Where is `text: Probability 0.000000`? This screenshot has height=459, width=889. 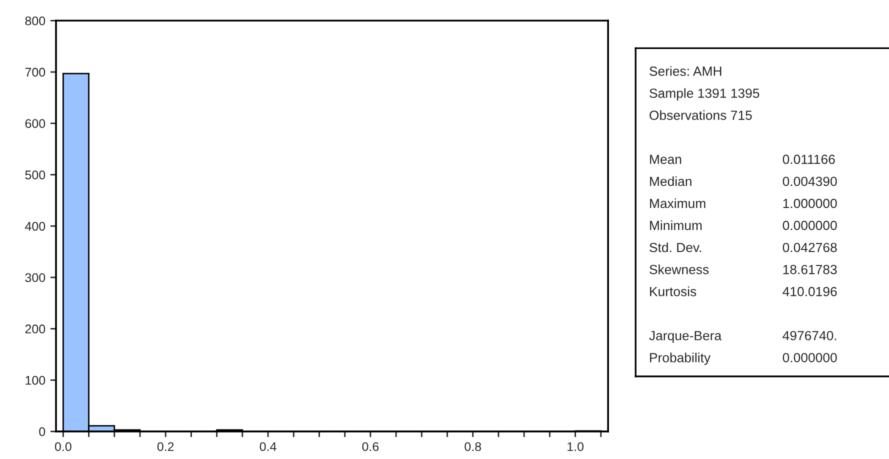
text: Probability 0.000000 is located at coordinates (743, 358).